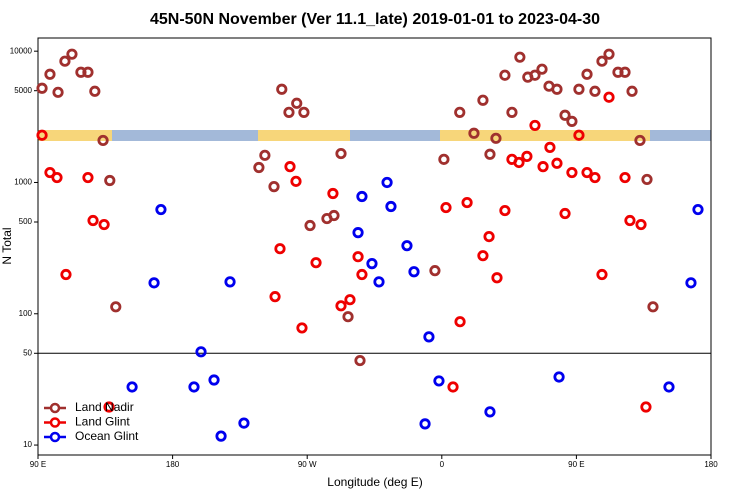  Describe the element at coordinates (442, 464) in the screenshot. I see `x-tick-label: 0` at that location.